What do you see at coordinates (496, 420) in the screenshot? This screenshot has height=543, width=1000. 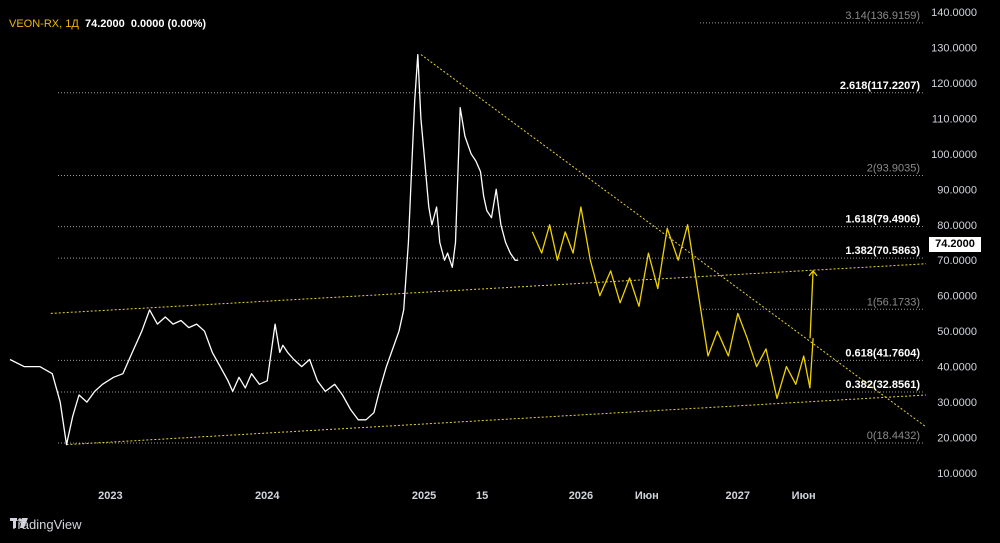 I see `trendline-lower` at bounding box center [496, 420].